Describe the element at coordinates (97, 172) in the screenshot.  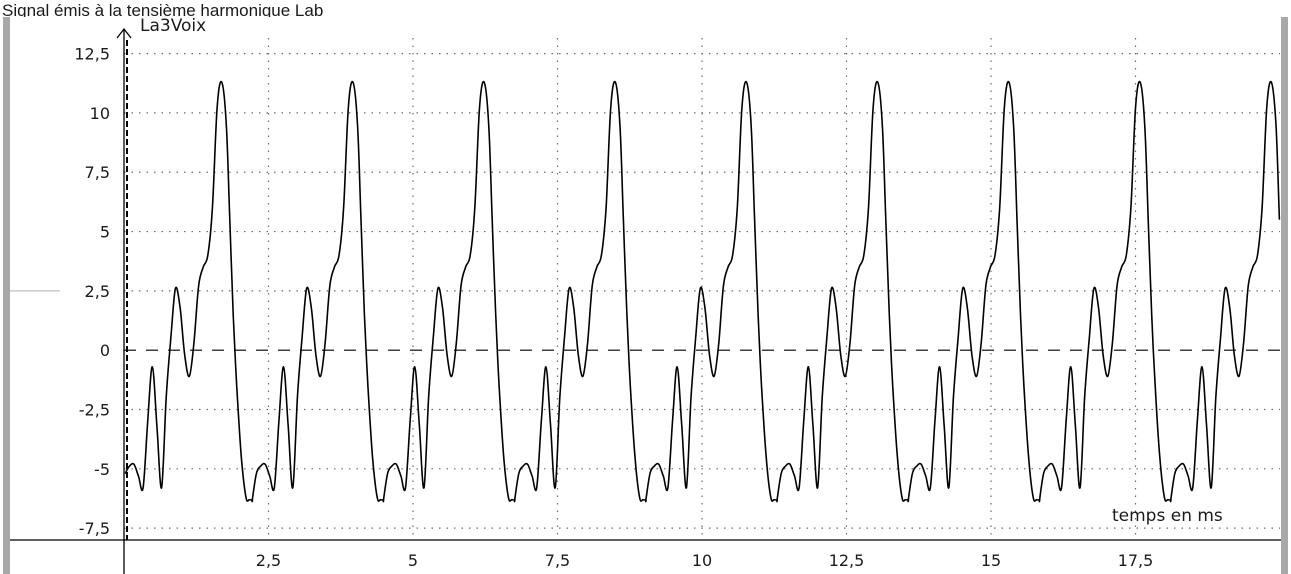
I see `y-tick-label: 7,5` at that location.